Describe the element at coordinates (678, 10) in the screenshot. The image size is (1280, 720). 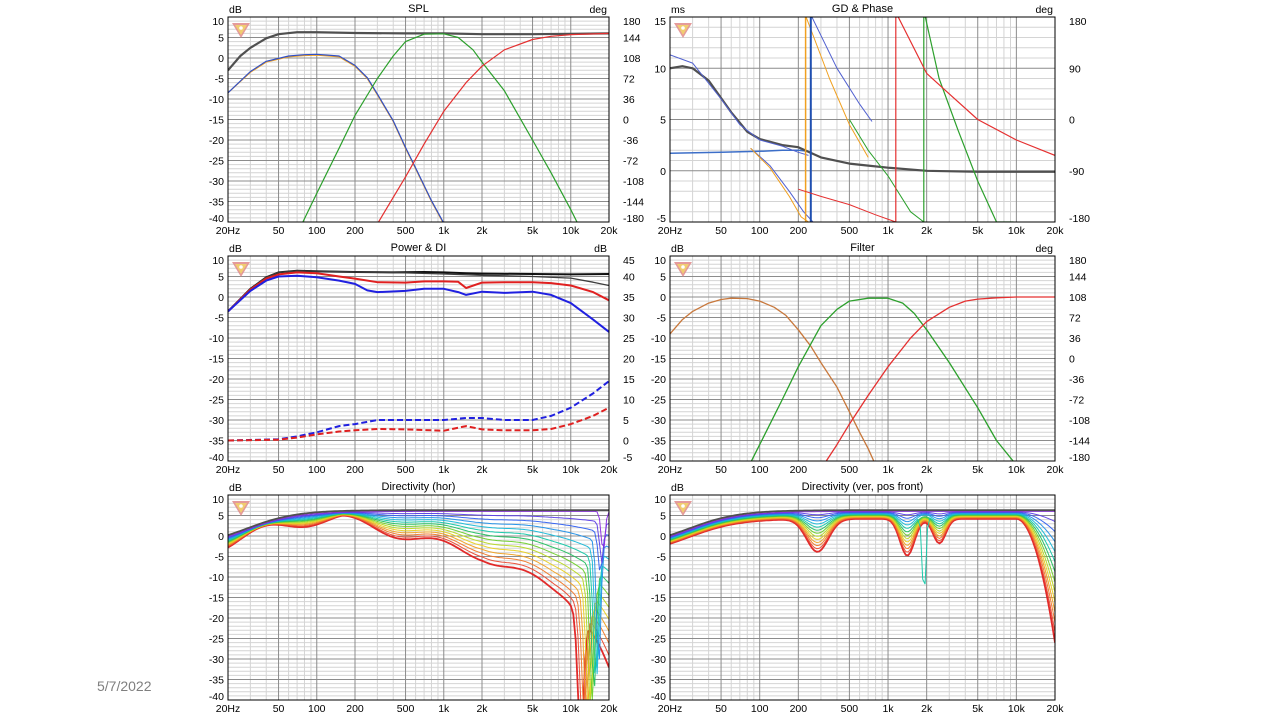
I see `y-unit-label: ms` at that location.